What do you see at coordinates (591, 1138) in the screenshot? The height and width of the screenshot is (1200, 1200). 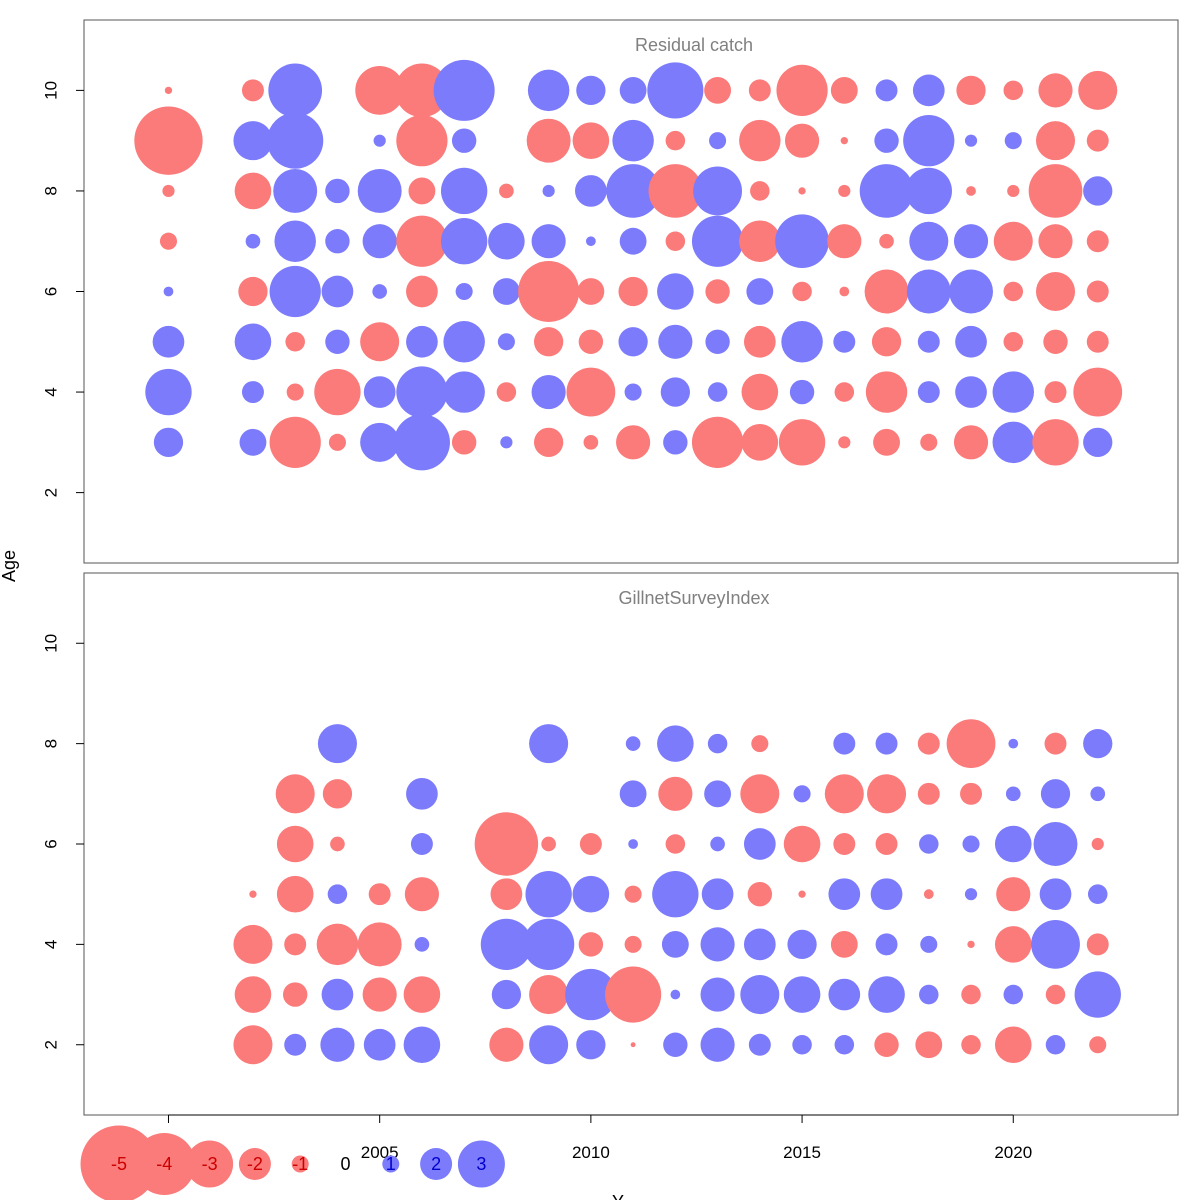 I see `x-axis: 20002005201020152020` at bounding box center [591, 1138].